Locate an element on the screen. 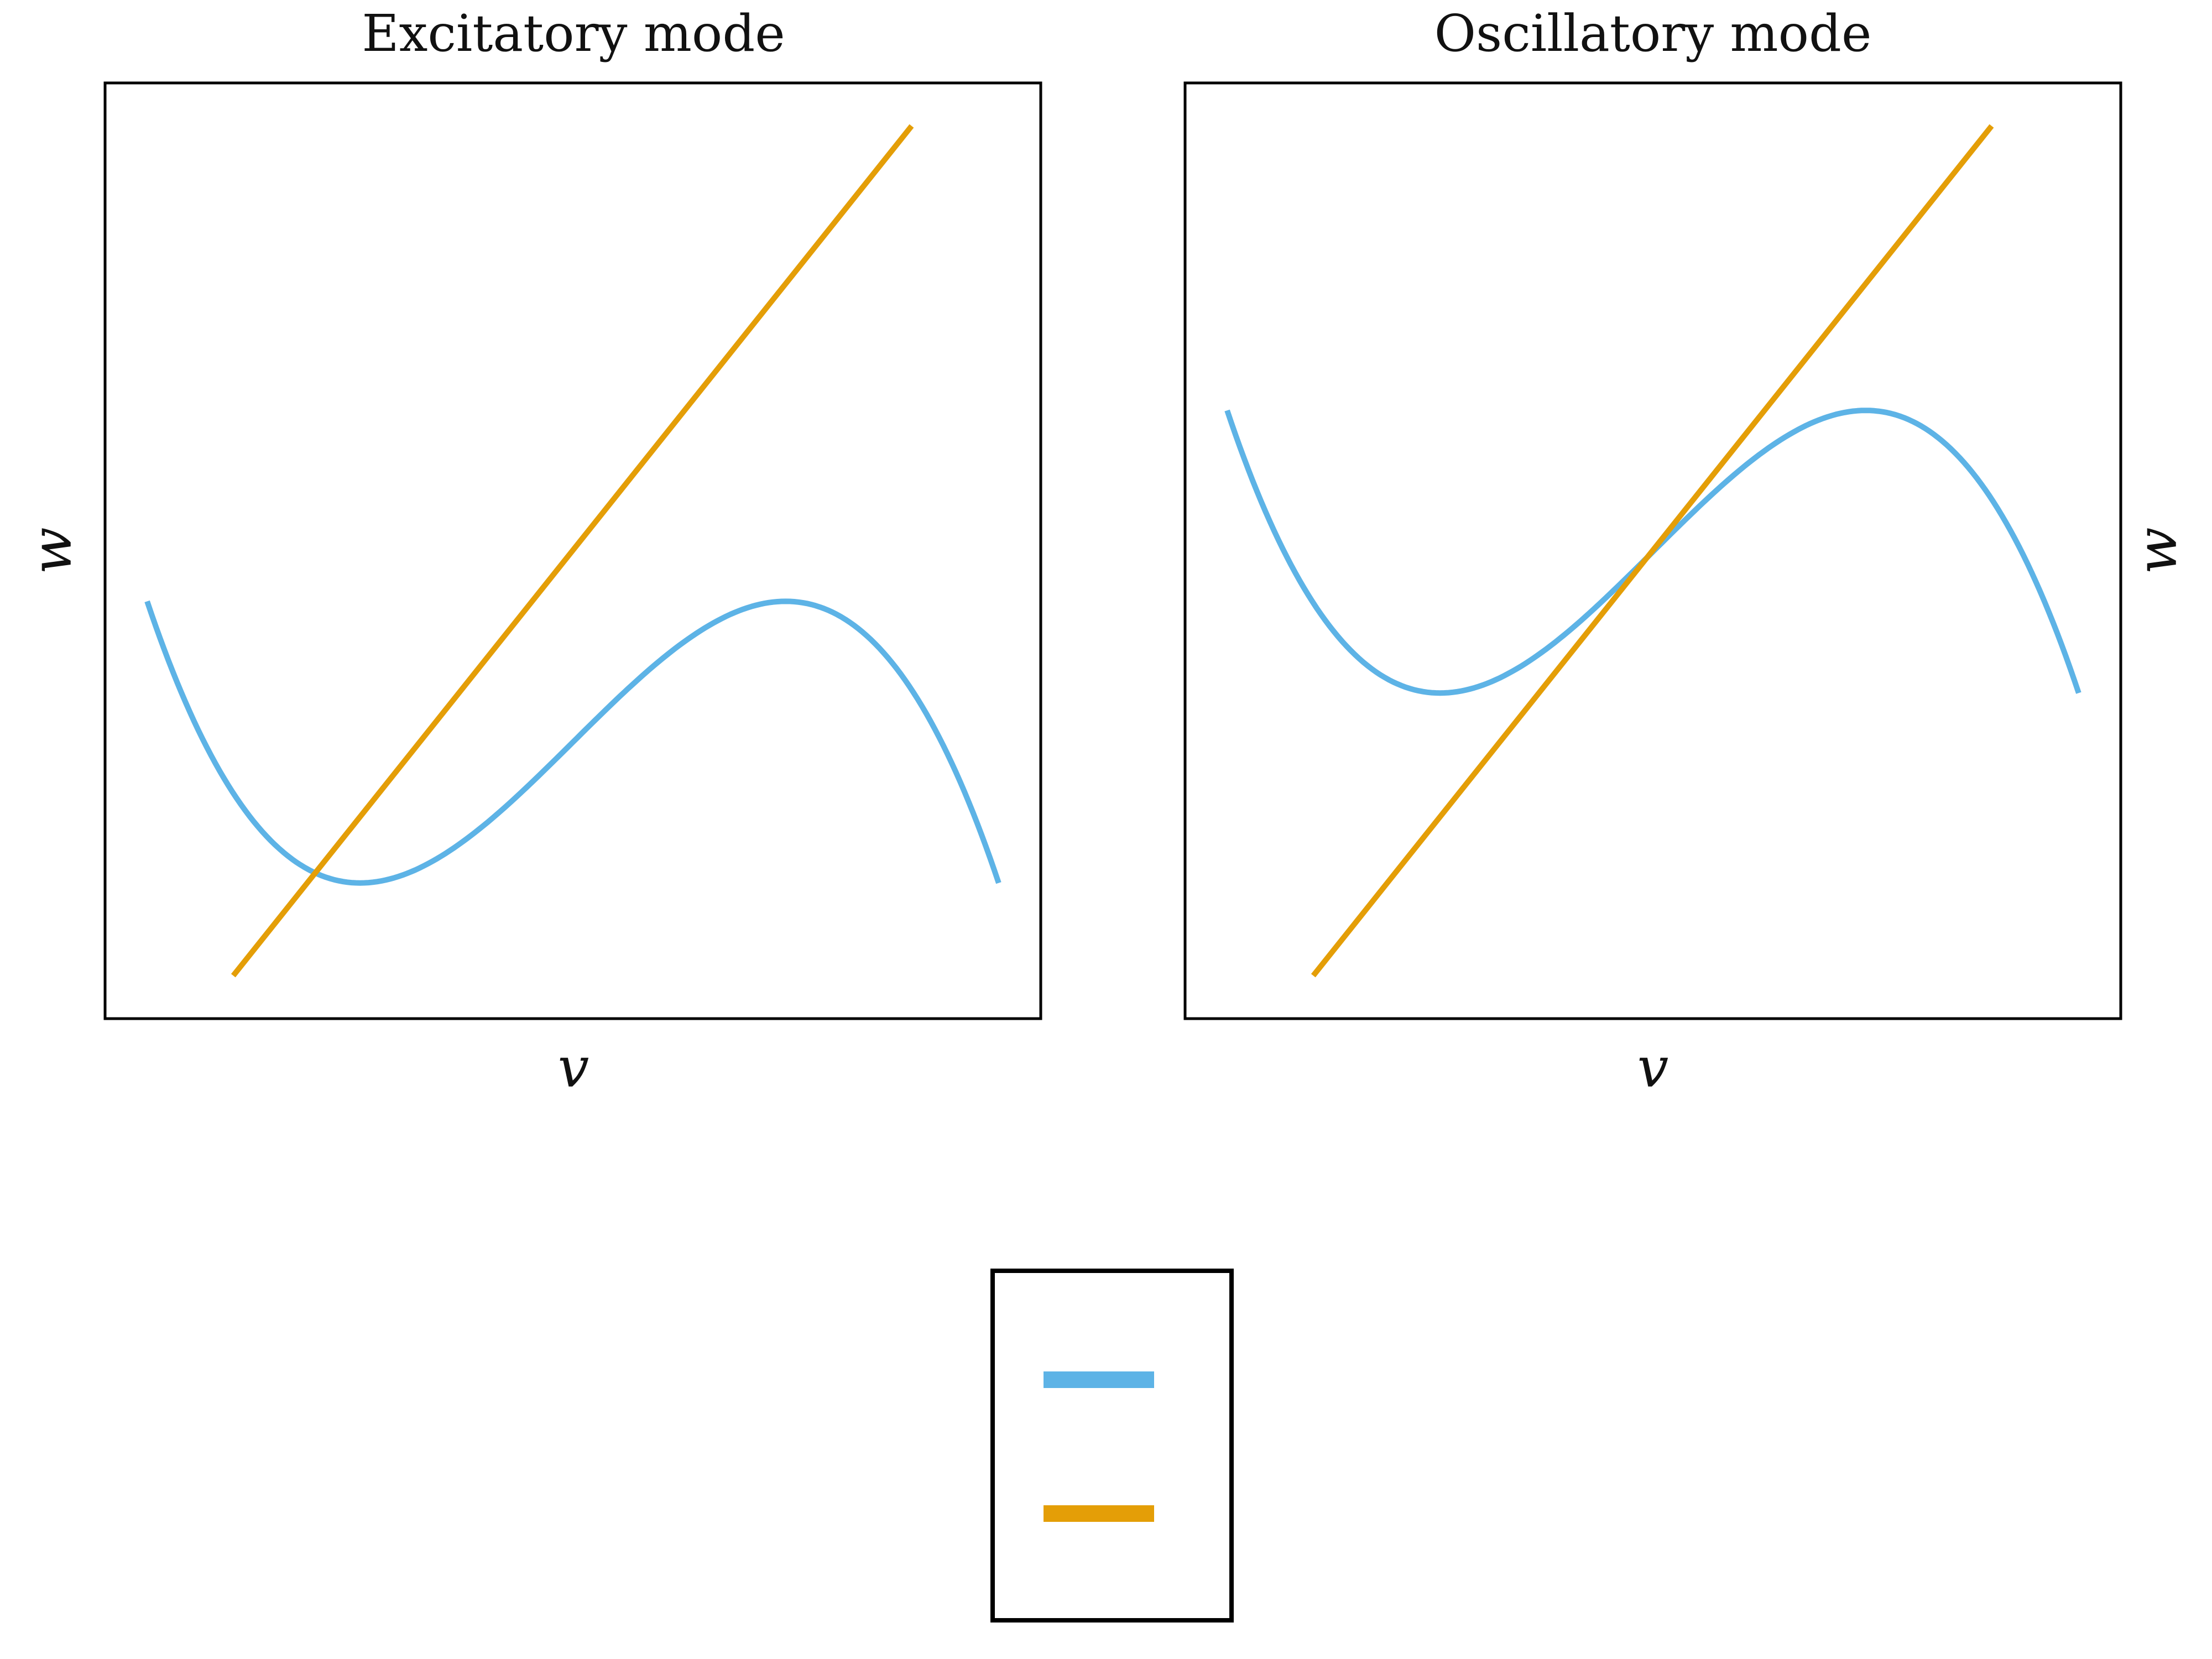  legend-swatch-v-nullcline is located at coordinates (1099, 1379).